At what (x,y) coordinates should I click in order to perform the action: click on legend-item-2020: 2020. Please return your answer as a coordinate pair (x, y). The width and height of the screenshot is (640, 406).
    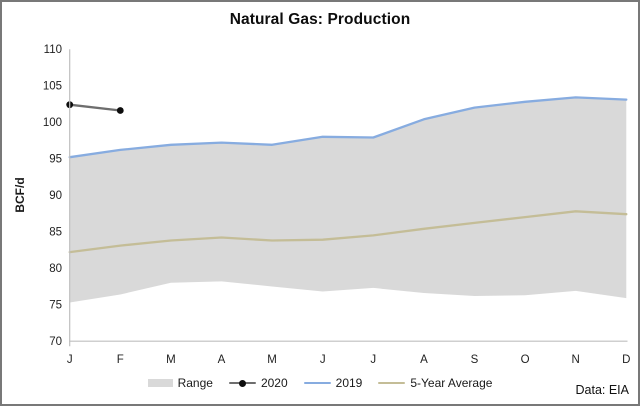
    Looking at the image, I should click on (258, 383).